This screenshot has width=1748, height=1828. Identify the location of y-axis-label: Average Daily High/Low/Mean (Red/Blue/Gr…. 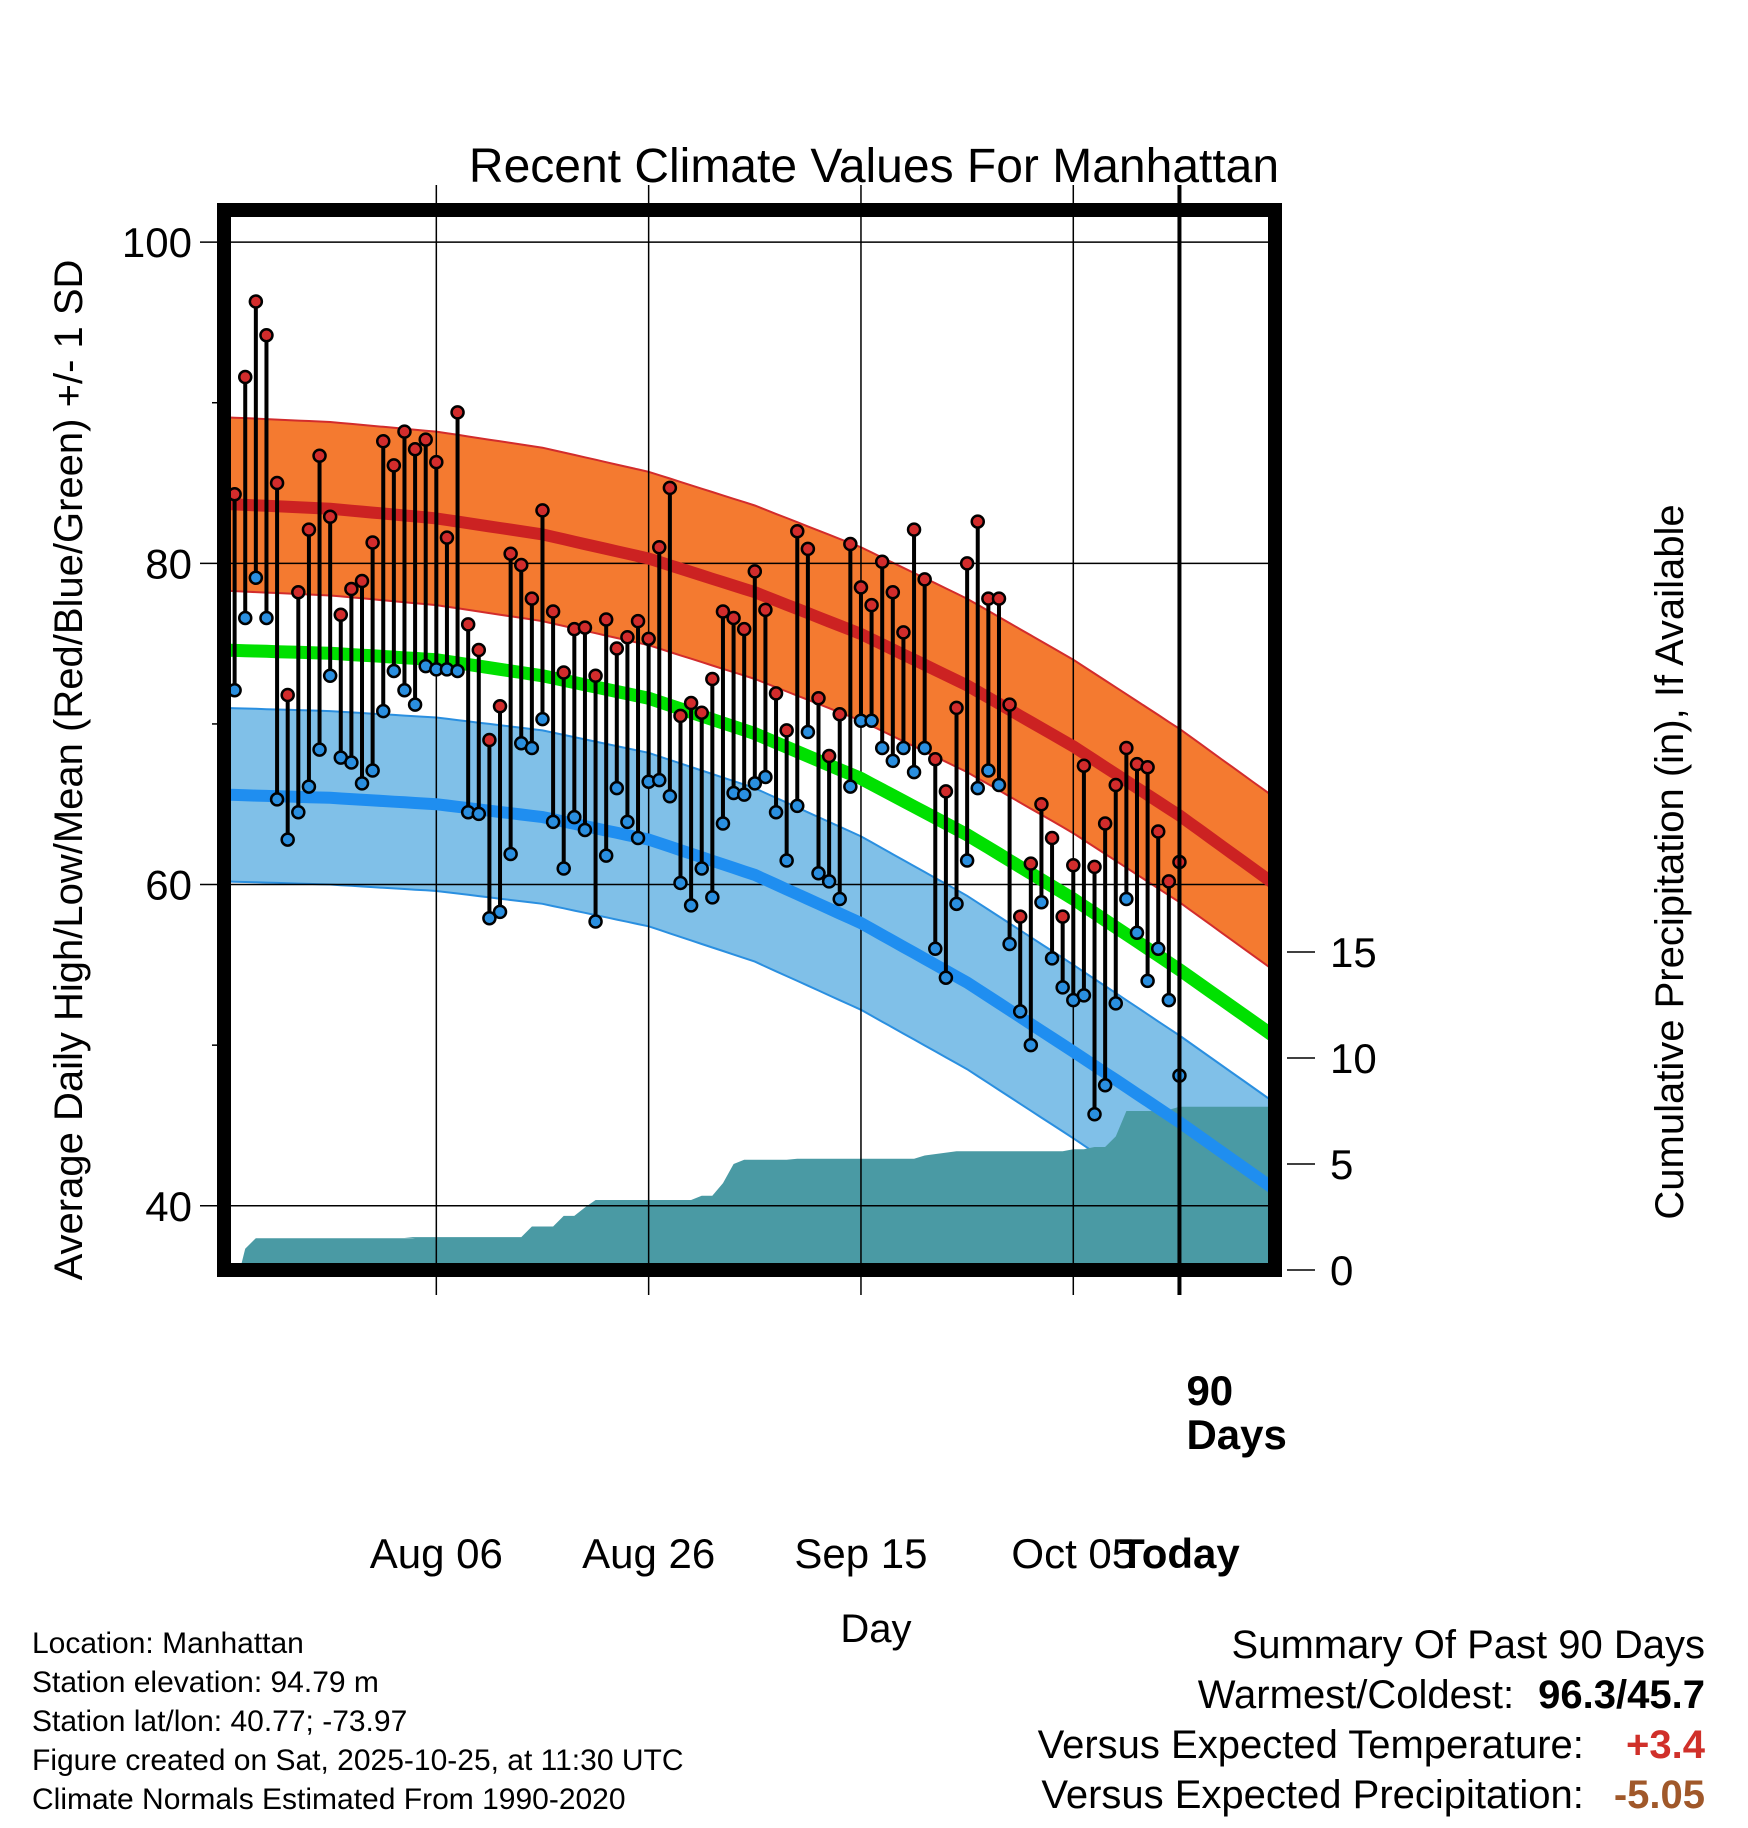
(69, 770).